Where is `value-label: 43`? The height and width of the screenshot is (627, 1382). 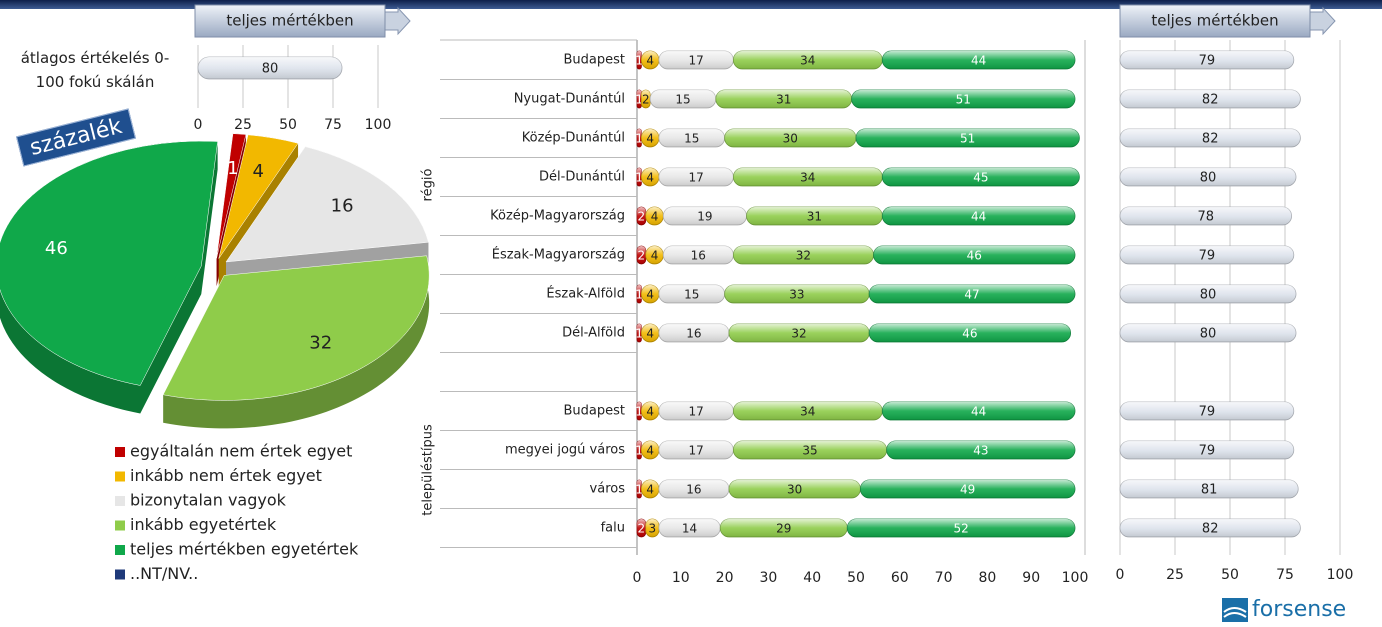
value-label: 43 is located at coordinates (980, 451).